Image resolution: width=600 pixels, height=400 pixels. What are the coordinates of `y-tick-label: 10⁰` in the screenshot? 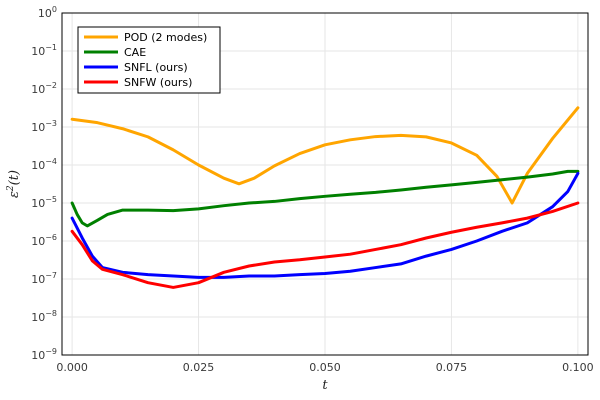 It's located at (47, 12).